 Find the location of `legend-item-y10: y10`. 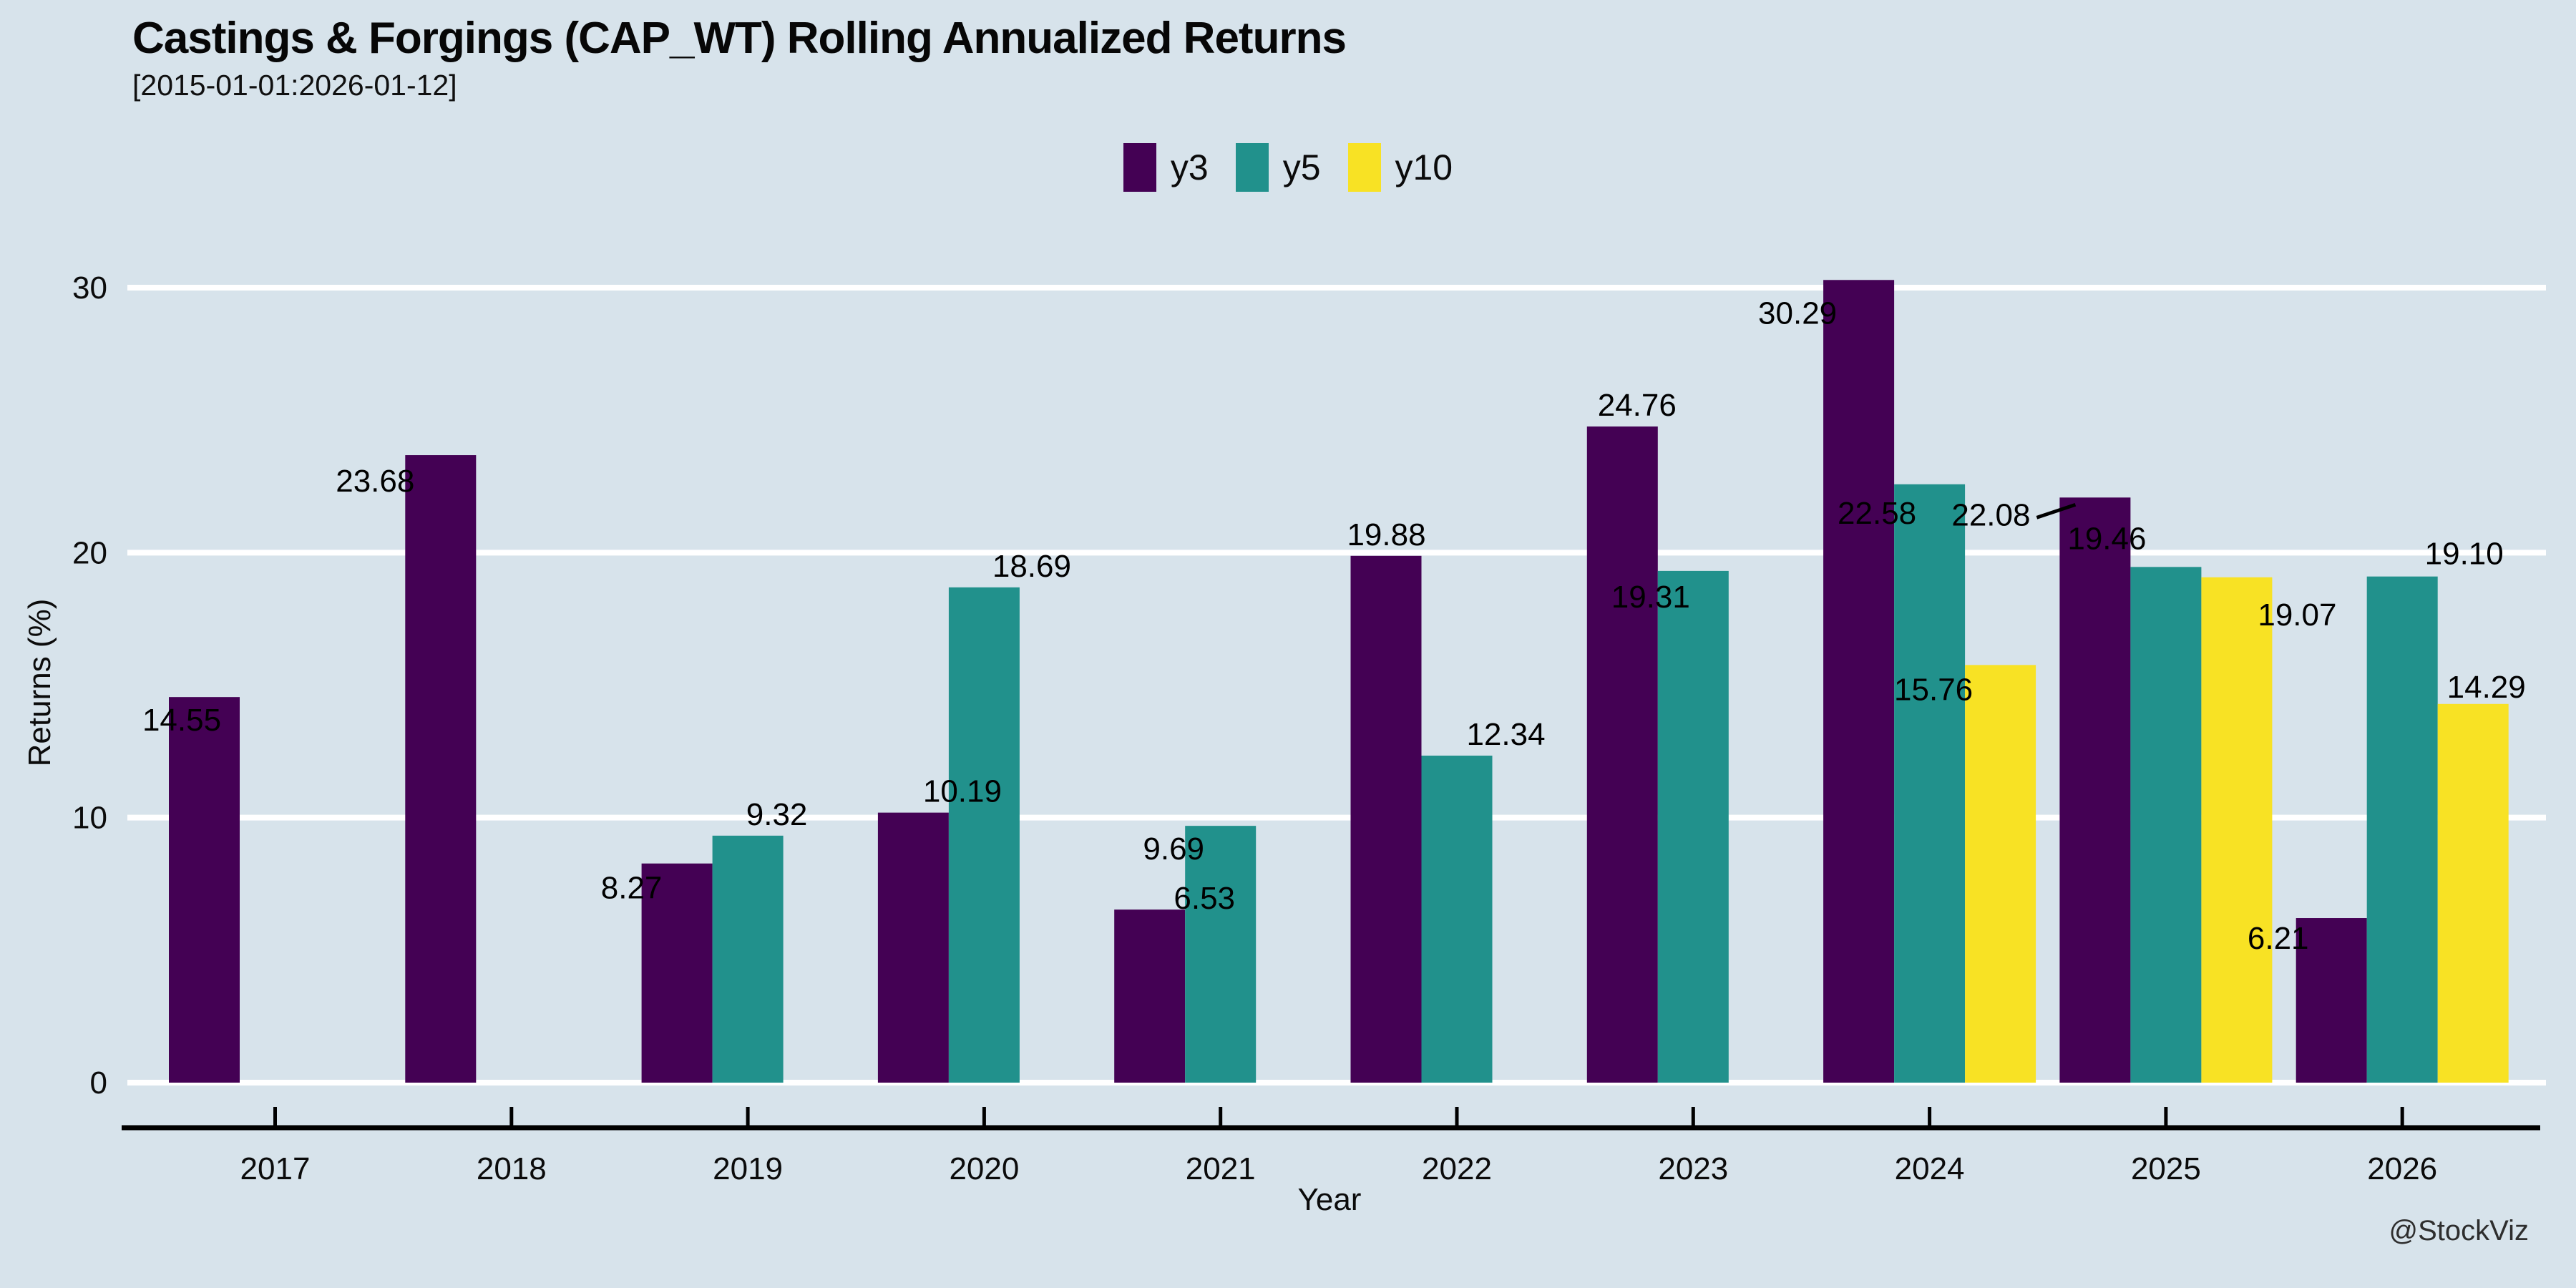

legend-item-y10: y10 is located at coordinates (1400, 167).